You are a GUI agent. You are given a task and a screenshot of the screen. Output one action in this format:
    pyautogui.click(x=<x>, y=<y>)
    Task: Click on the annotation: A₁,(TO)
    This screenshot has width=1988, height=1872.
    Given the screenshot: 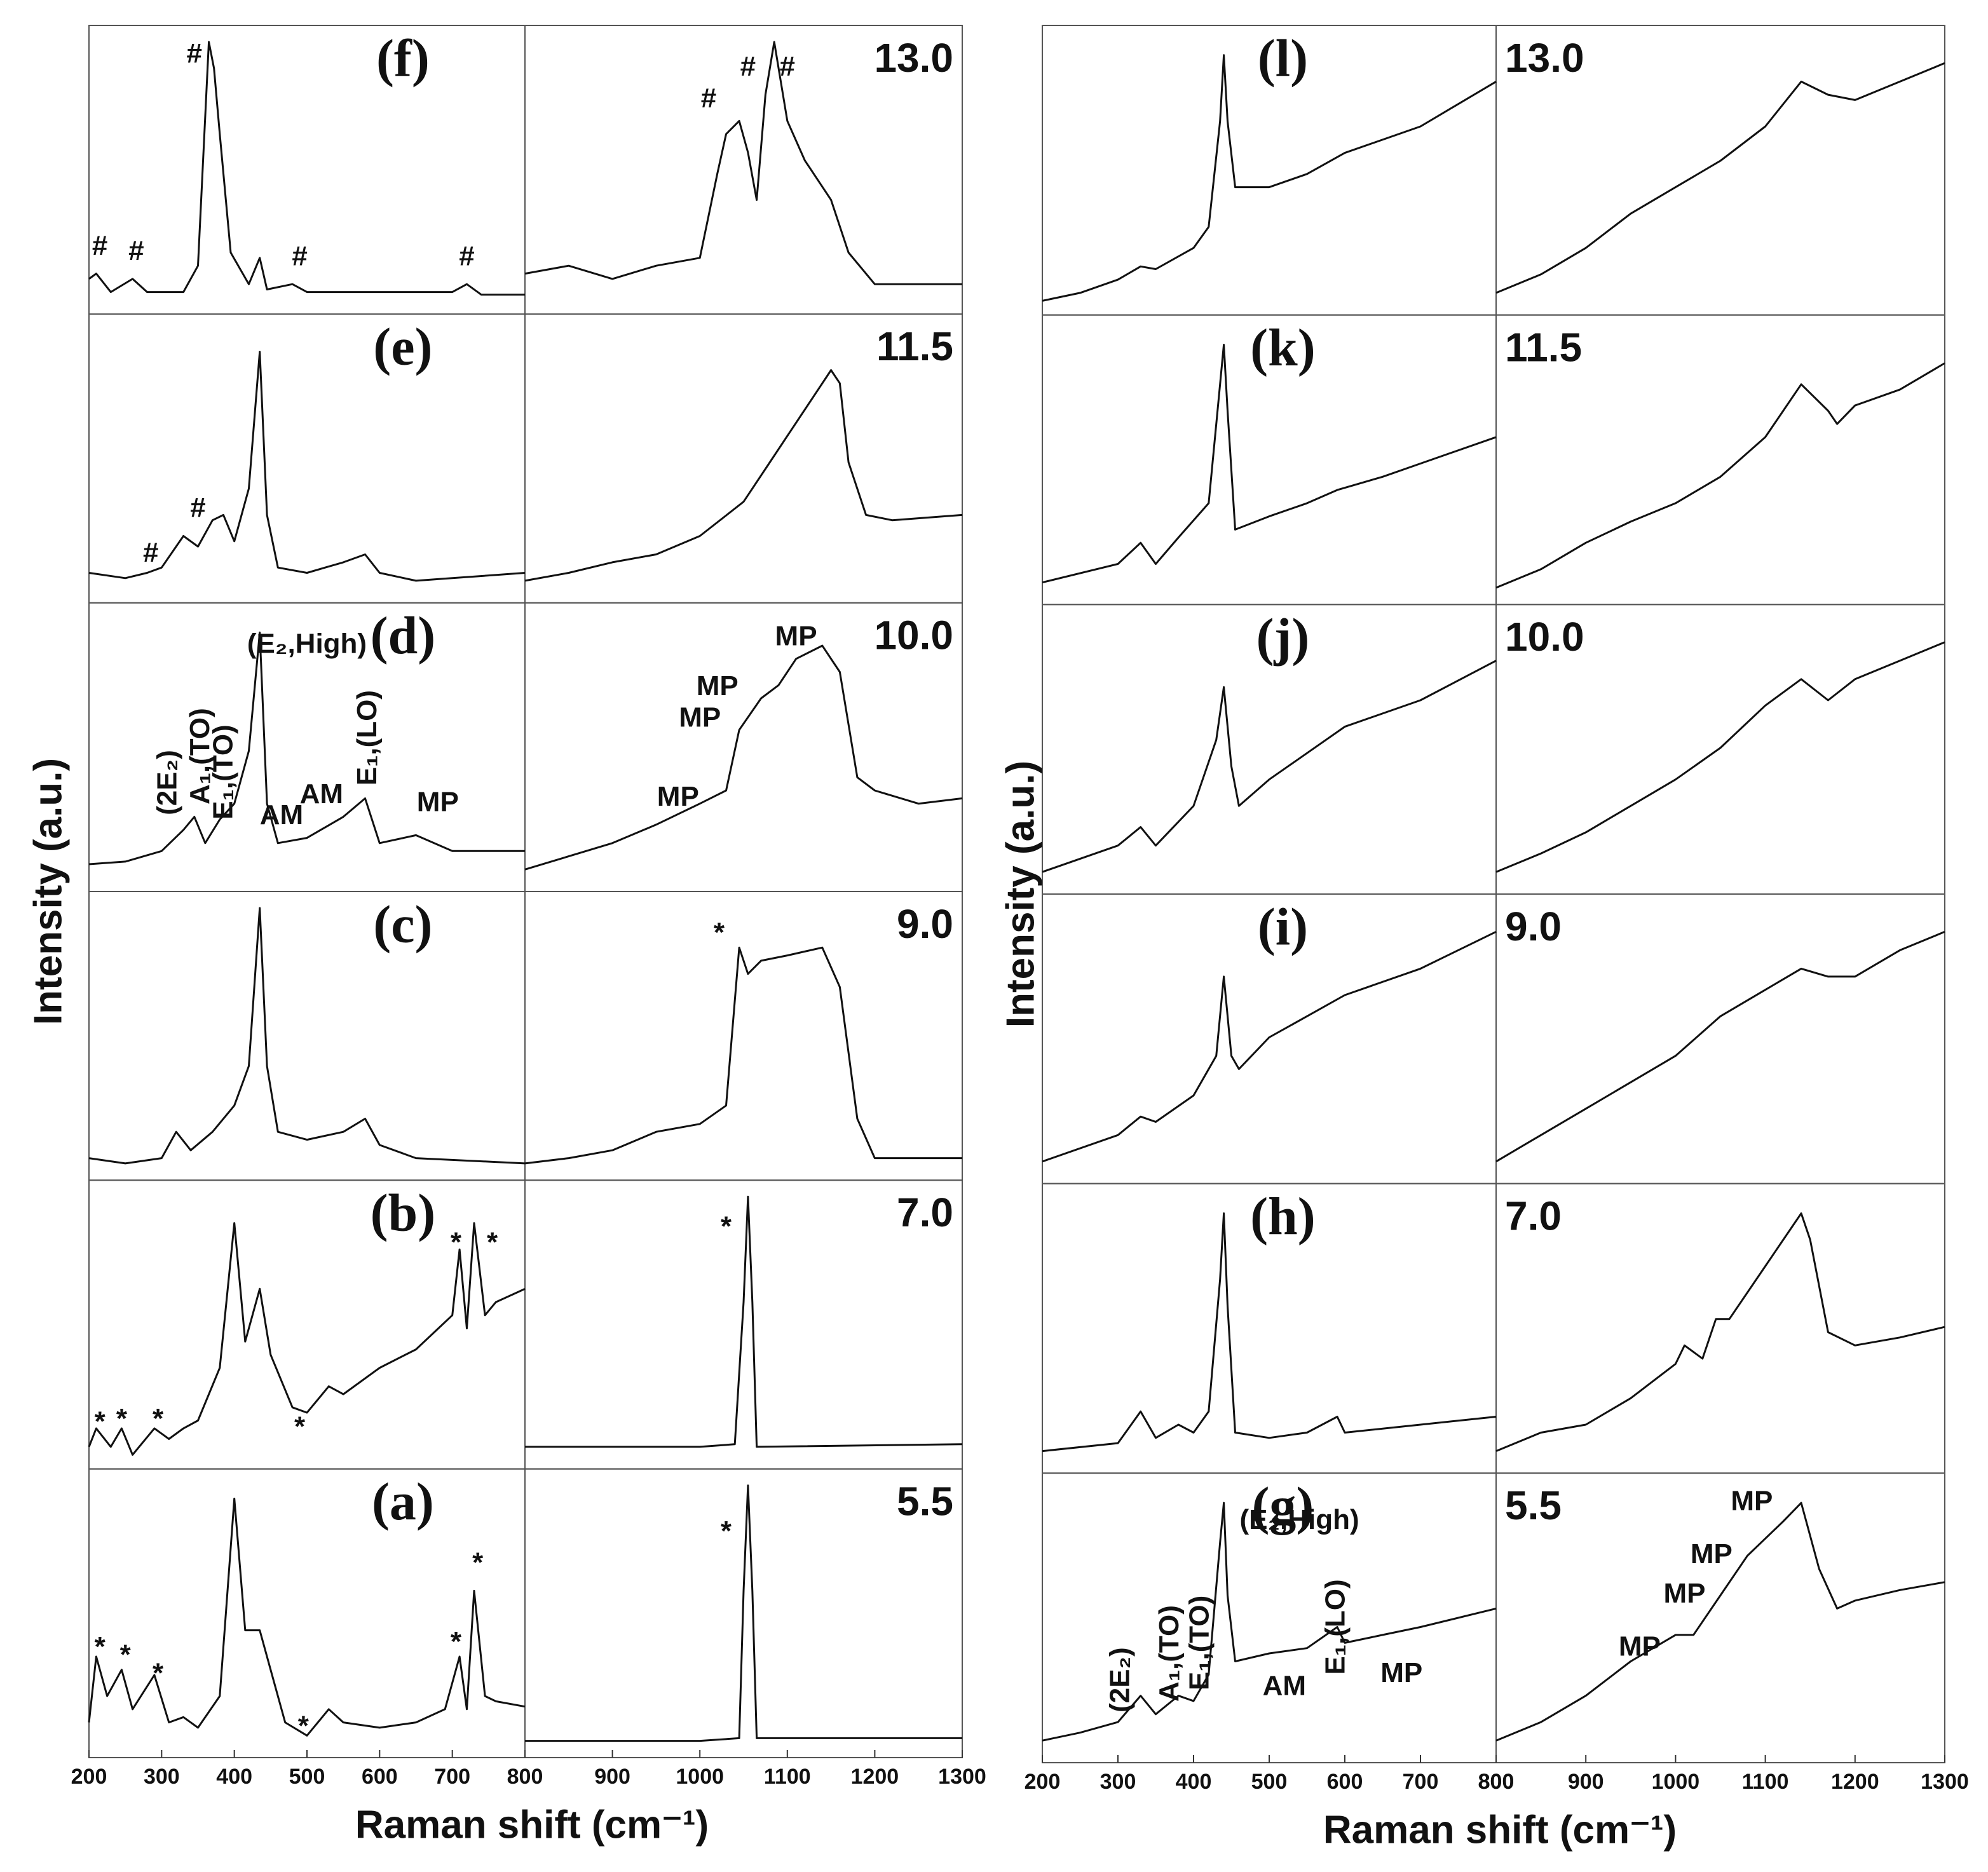 What is the action you would take?
    pyautogui.click(x=200, y=756)
    